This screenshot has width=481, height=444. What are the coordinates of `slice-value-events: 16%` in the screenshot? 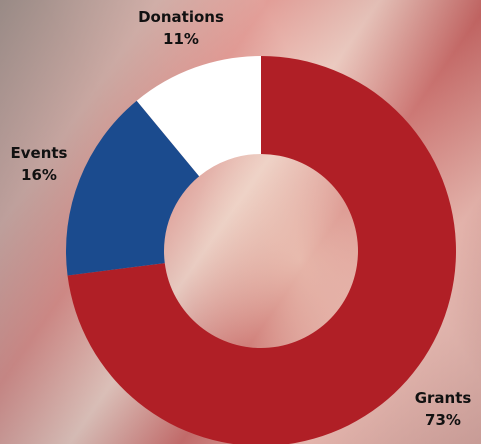 It's located at (39, 175).